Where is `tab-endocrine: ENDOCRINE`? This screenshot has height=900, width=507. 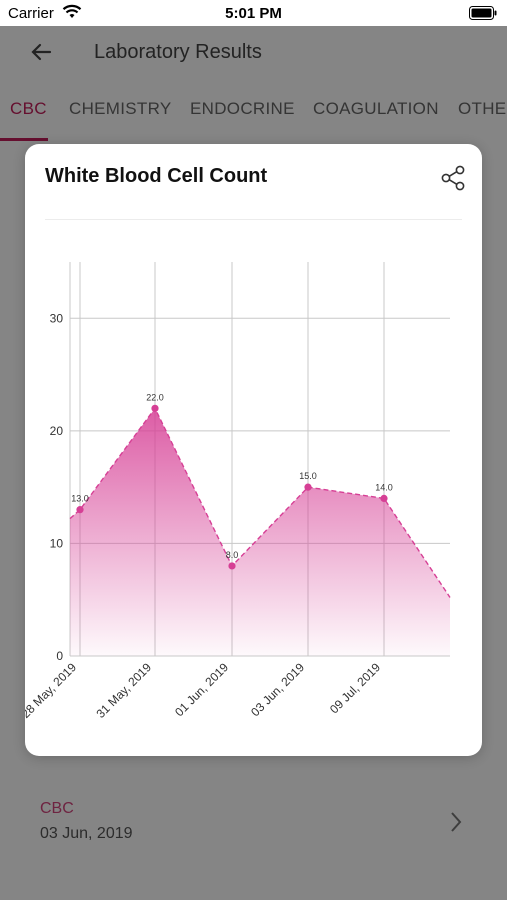
tab-endocrine: ENDOCRINE is located at coordinates (242, 108).